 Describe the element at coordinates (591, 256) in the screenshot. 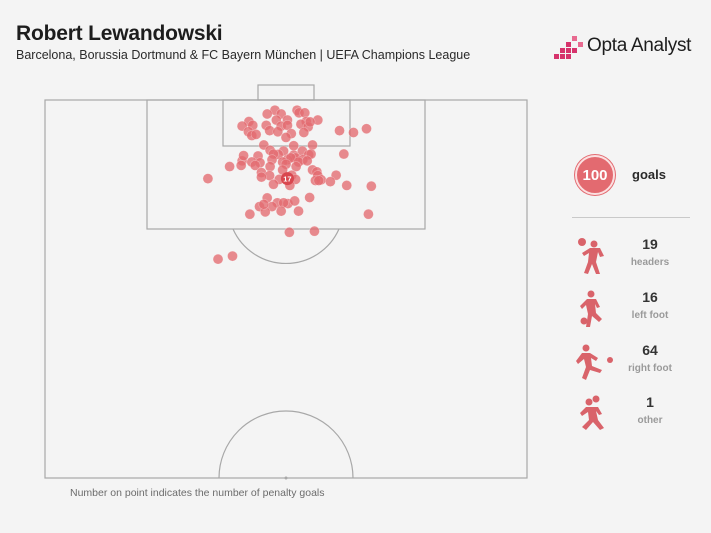

I see `header-player-icon` at that location.